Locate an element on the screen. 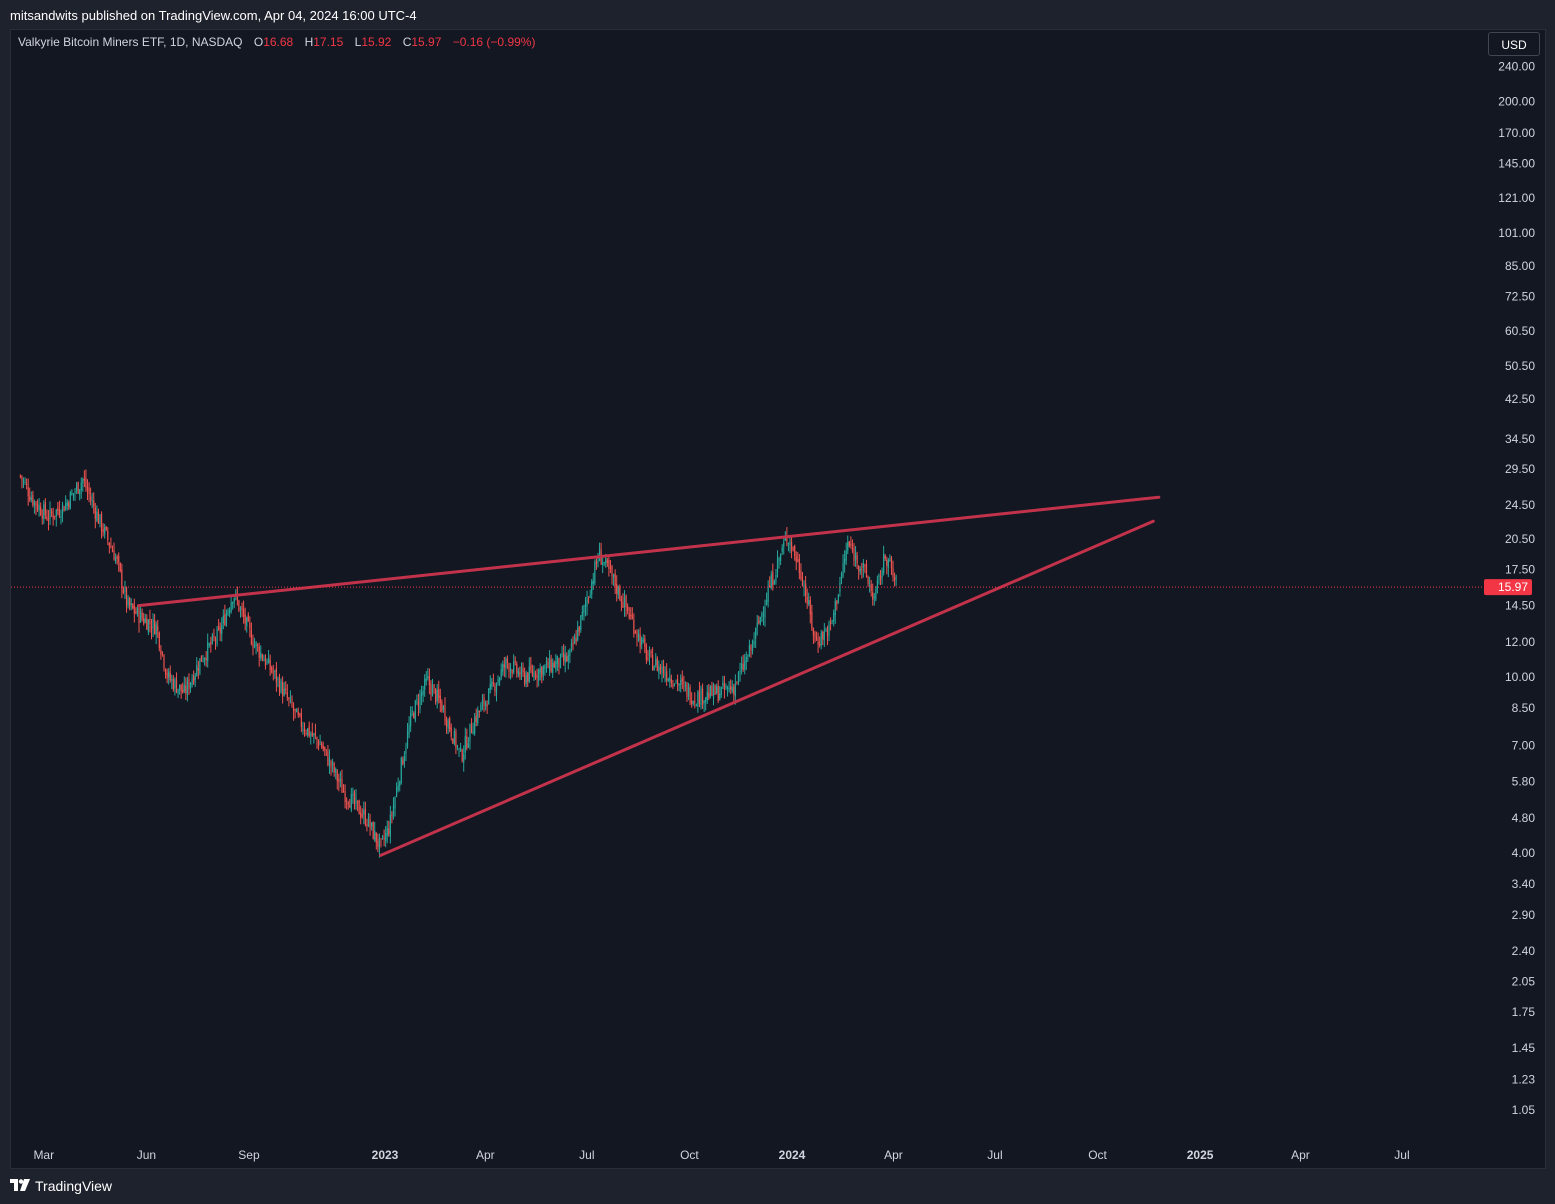 The width and height of the screenshot is (1555, 1204). price-tick-label: 2.90 is located at coordinates (1524, 915).